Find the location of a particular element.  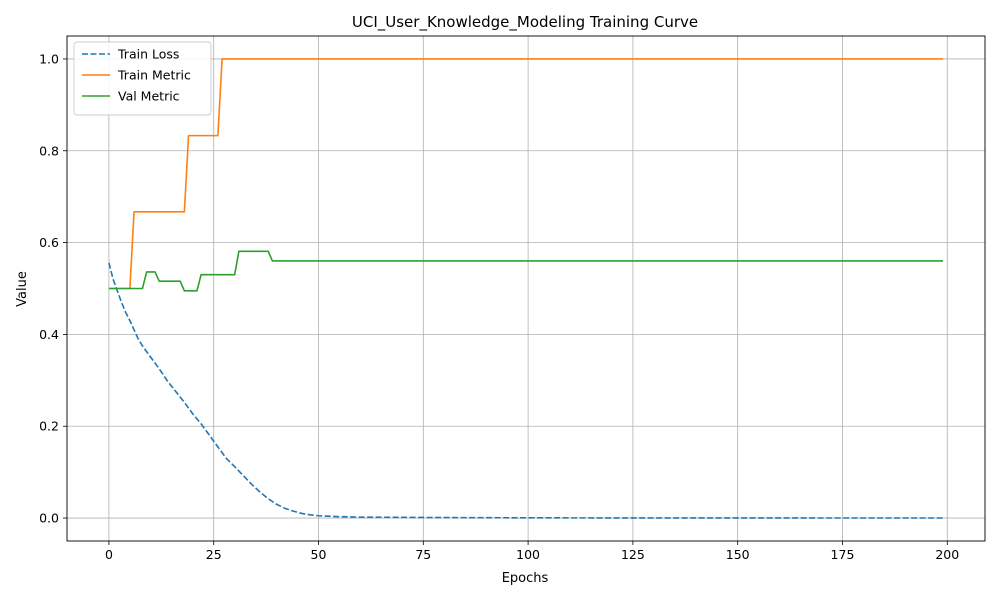

legend-label: Train Metric is located at coordinates (154, 75).